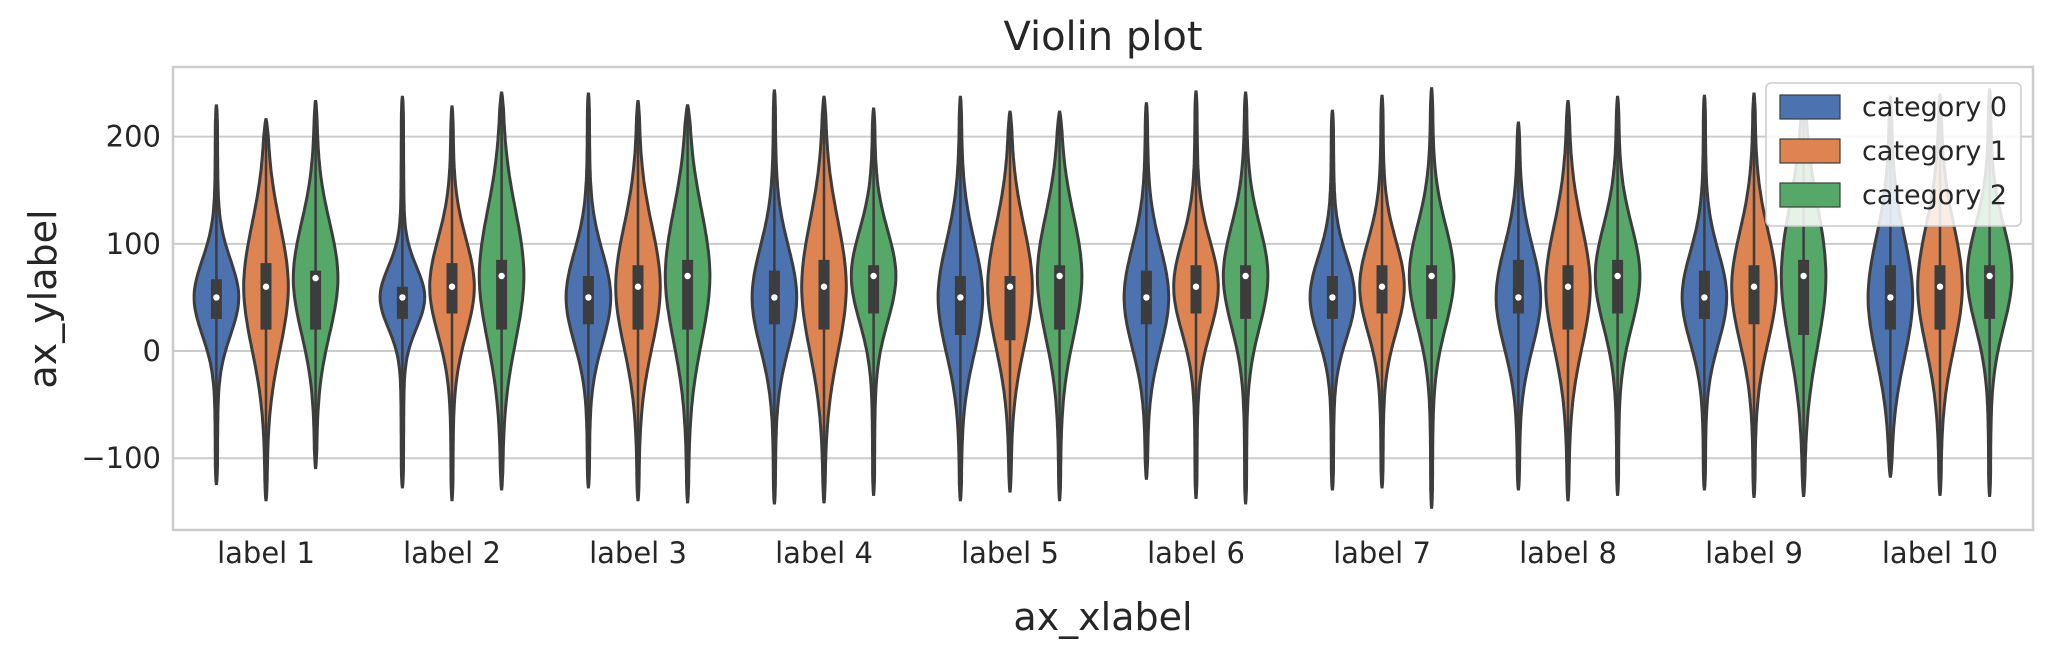 This screenshot has width=2053, height=658. What do you see at coordinates (266, 553) in the screenshot?
I see `x-tick-label: label 1` at bounding box center [266, 553].